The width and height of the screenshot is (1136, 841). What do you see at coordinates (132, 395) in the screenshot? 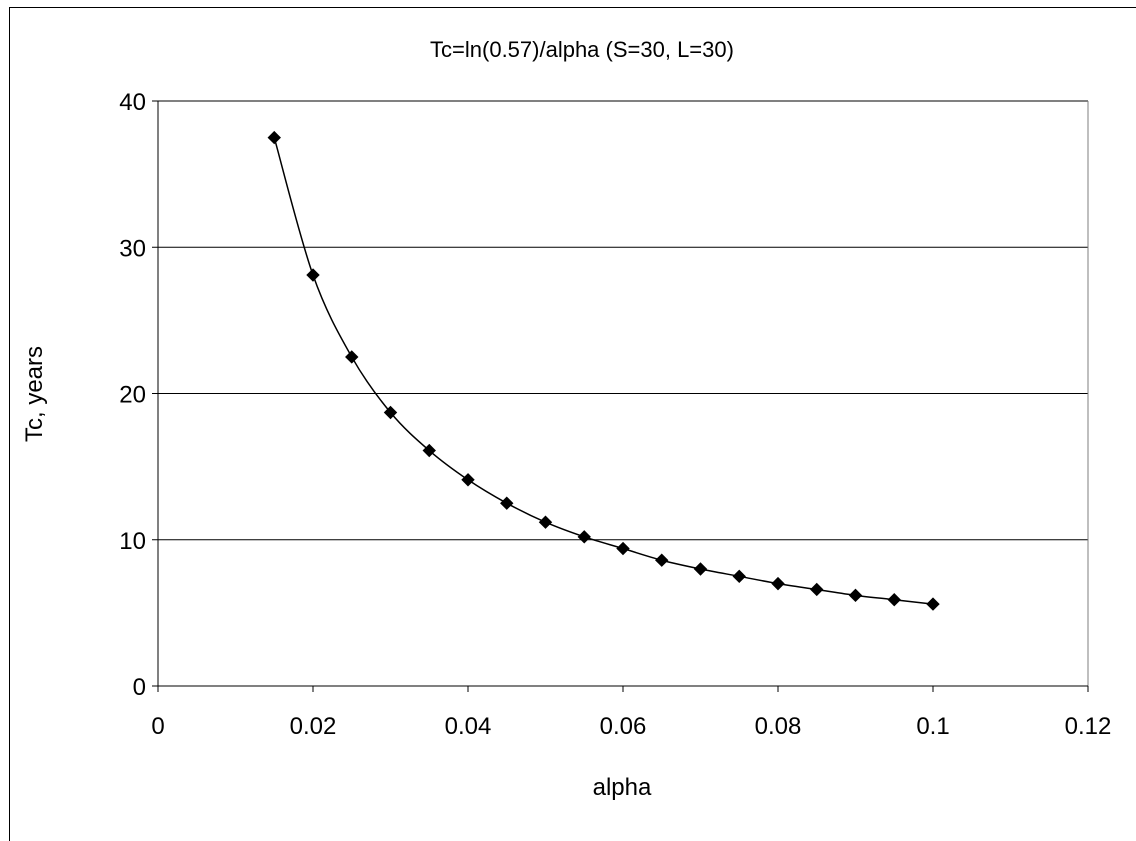
I see `y-tick-label: 20` at bounding box center [132, 395].